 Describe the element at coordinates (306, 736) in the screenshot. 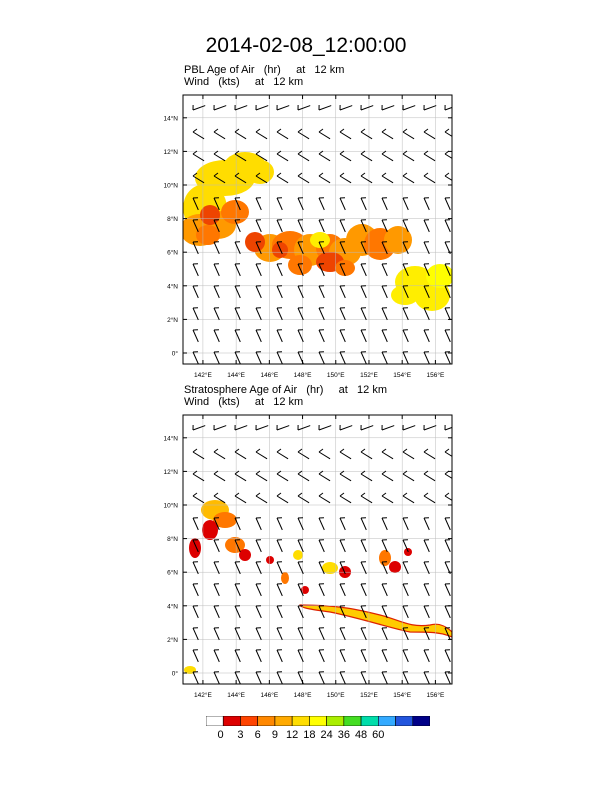

I see `colorbar-labels: 0 3 6 9 12 18 24 36 48 60` at that location.